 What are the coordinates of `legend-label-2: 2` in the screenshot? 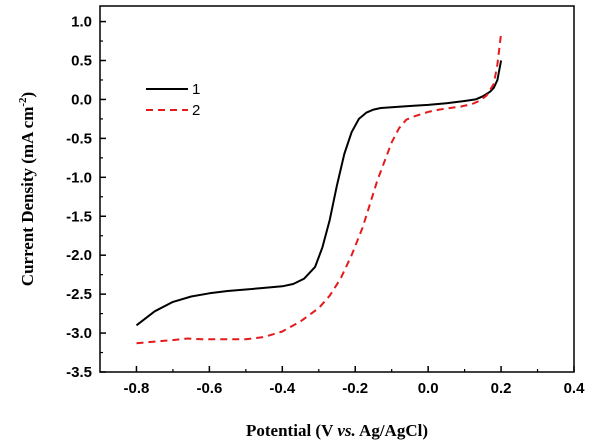 It's located at (196, 110).